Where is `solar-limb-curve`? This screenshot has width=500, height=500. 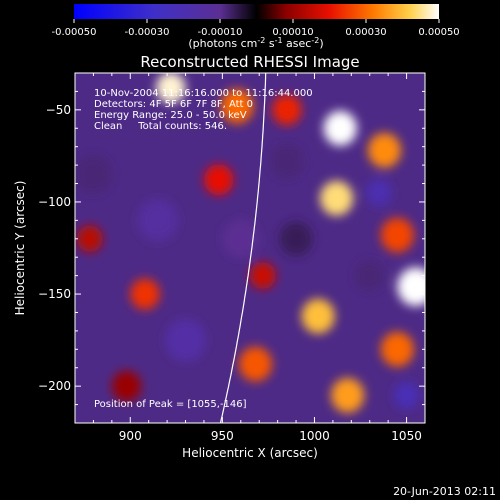
solar-limb-curve is located at coordinates (243, 248).